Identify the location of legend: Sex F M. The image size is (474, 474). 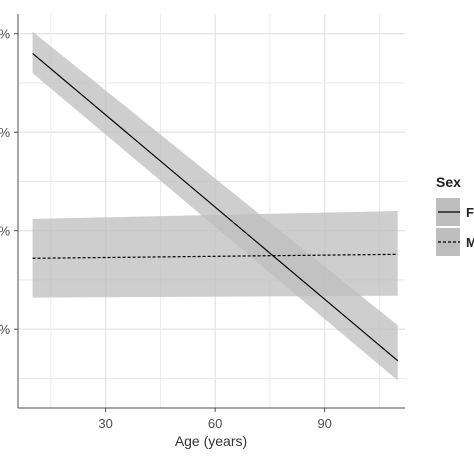
(455, 215).